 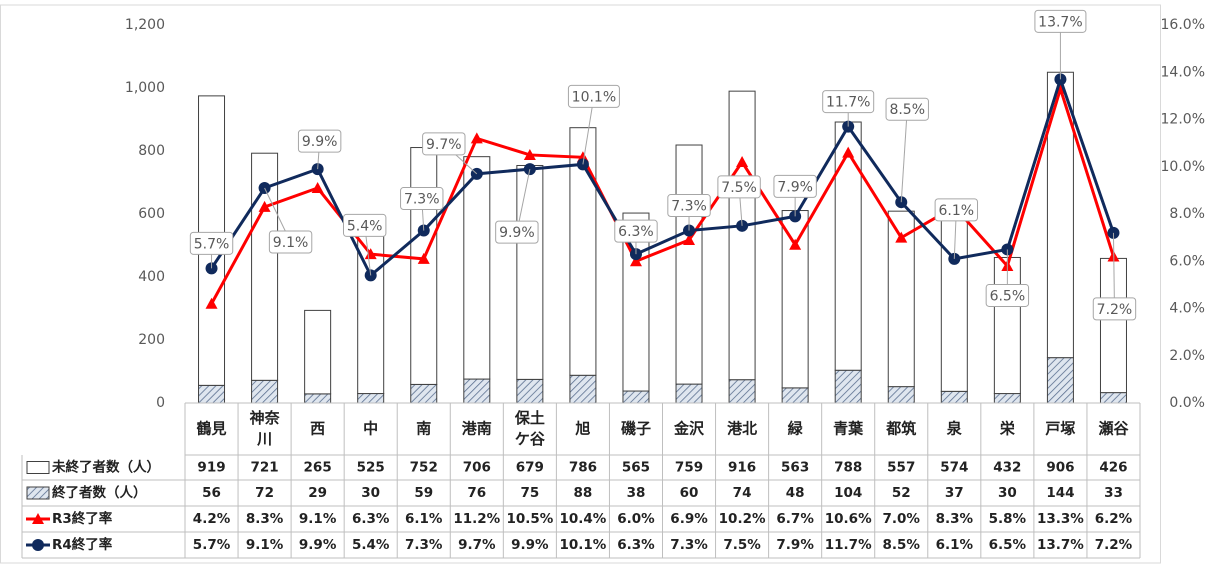 I want to click on table-cell: 10.4%, so click(x=582, y=519).